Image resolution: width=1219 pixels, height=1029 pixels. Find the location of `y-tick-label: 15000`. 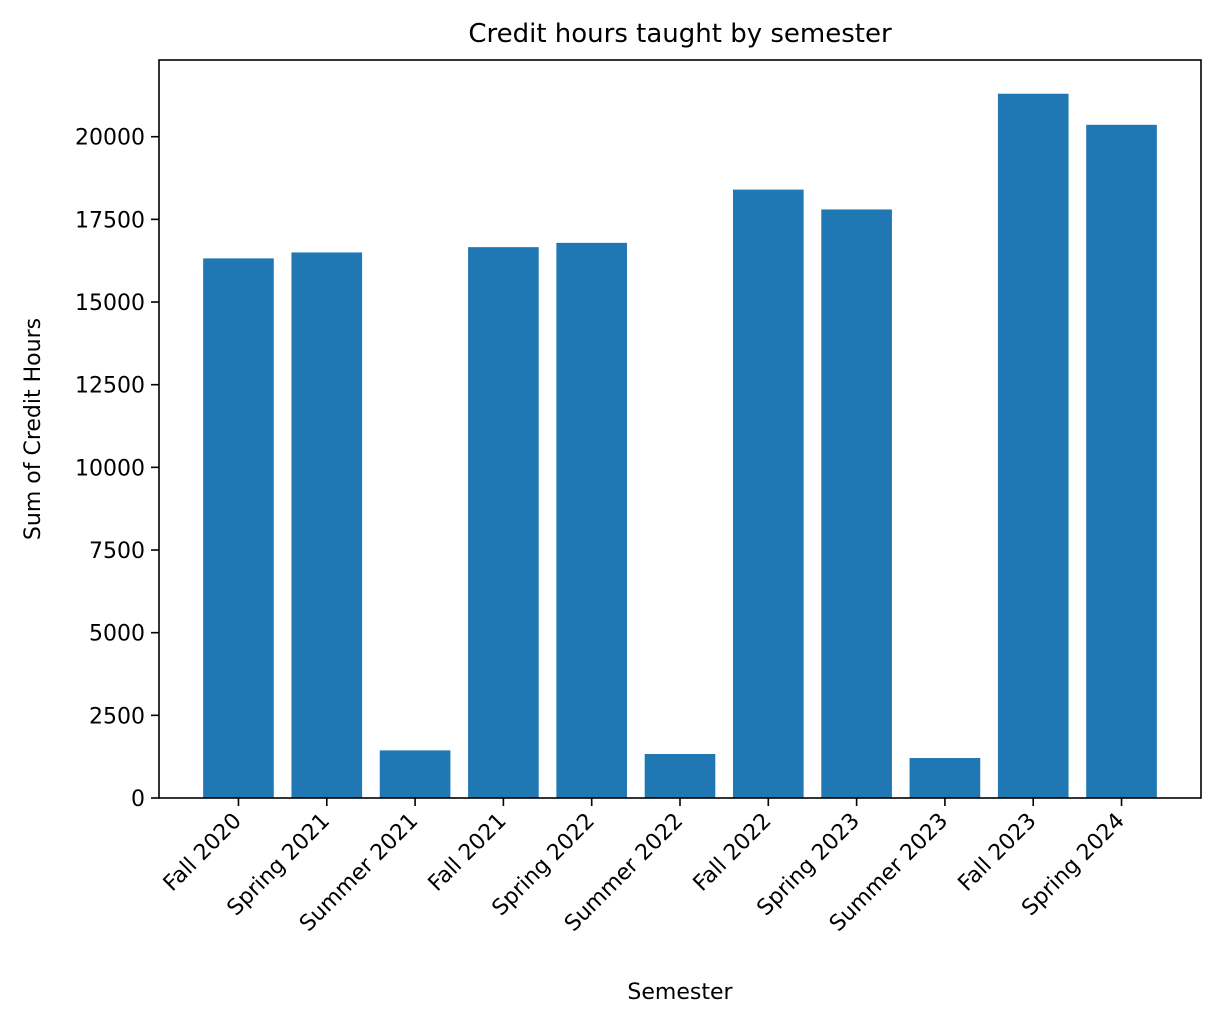

y-tick-label: 15000 is located at coordinates (110, 303).